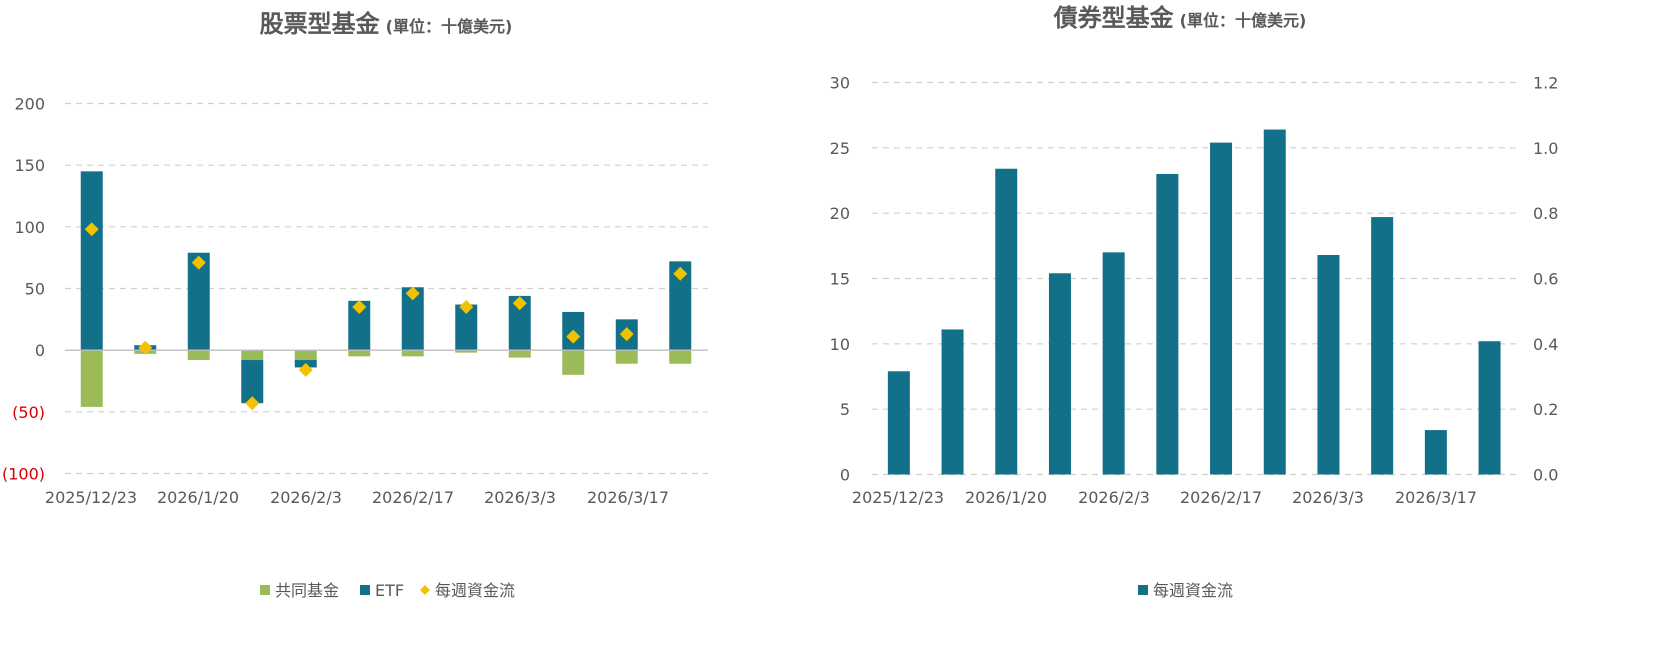  I want to click on chart-title: 債券型基金 (單位：十億美元), so click(1180, 18).